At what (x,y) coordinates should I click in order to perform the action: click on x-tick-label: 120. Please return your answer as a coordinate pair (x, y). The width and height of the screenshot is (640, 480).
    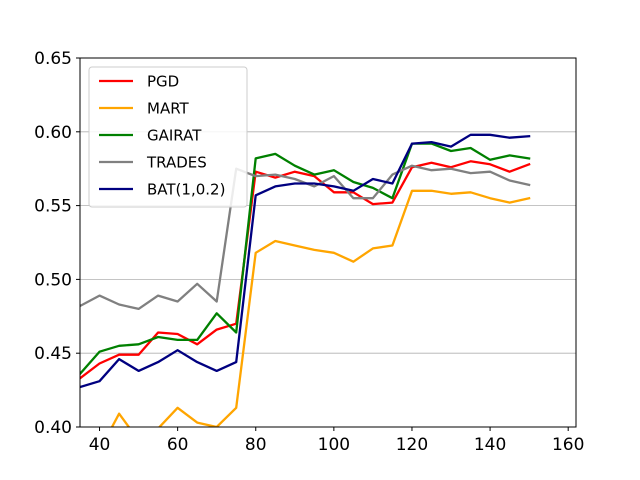
    Looking at the image, I should click on (412, 445).